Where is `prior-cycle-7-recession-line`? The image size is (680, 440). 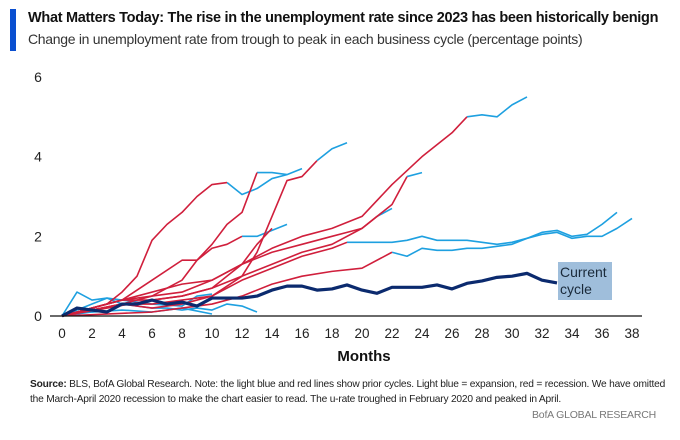
prior-cycle-7-recession-line is located at coordinates (227, 284).